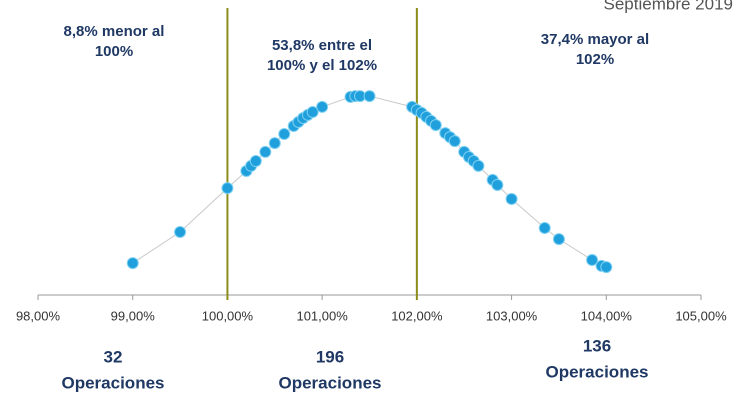 Image resolution: width=735 pixels, height=394 pixels. I want to click on x-tick-label: 100,00%, so click(228, 315).